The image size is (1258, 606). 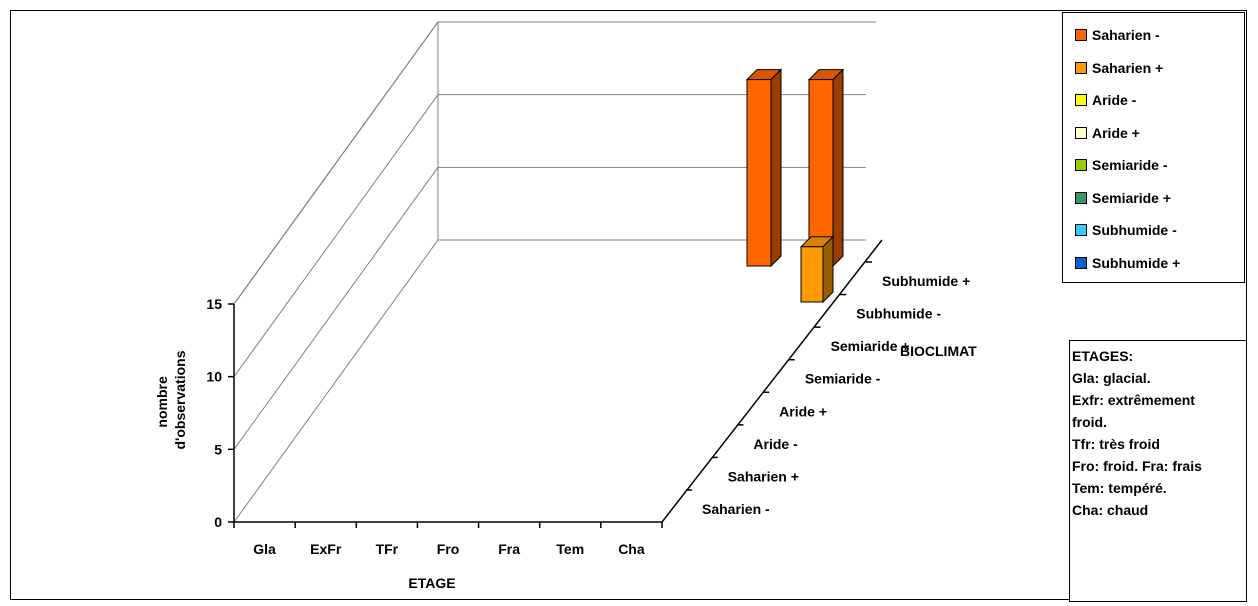 I want to click on depth-tick-label: Saharien -, so click(x=736, y=509).